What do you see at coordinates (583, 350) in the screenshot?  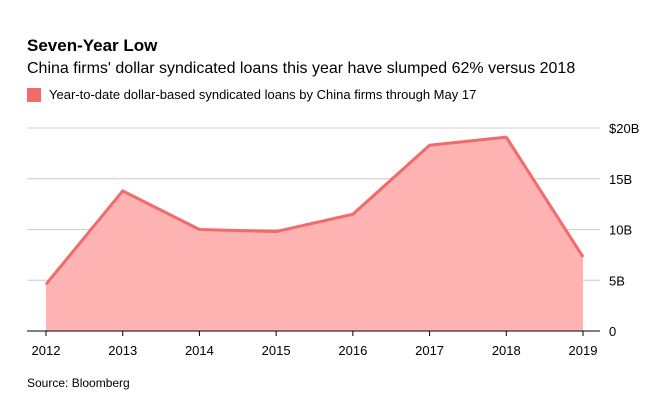 I see `x-tick-label-2019: 2019` at bounding box center [583, 350].